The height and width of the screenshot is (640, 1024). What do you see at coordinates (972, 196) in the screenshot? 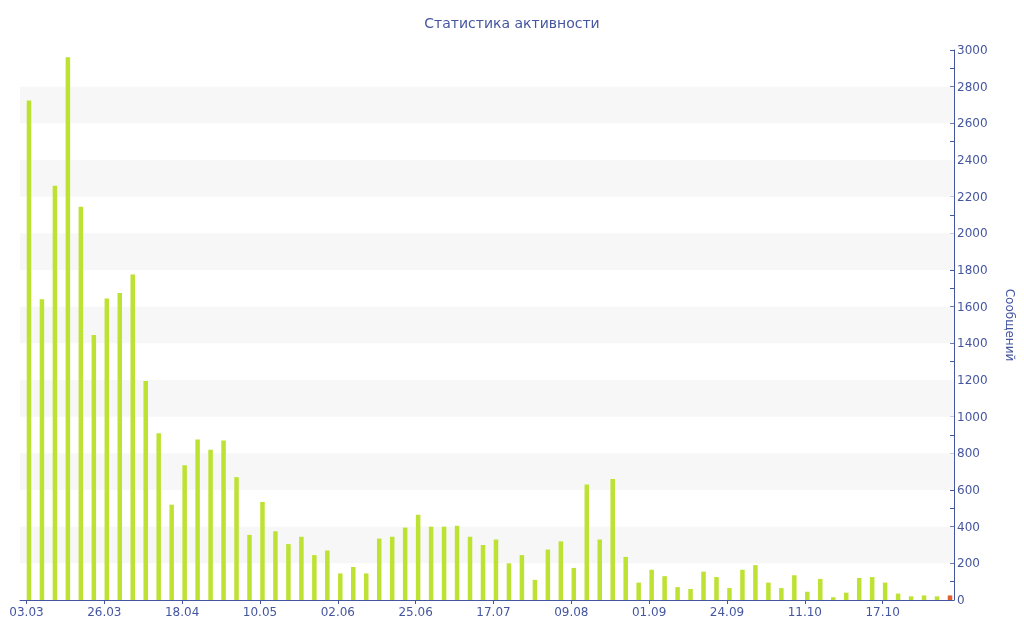
I see `y-tick-label: 2200` at bounding box center [972, 196].